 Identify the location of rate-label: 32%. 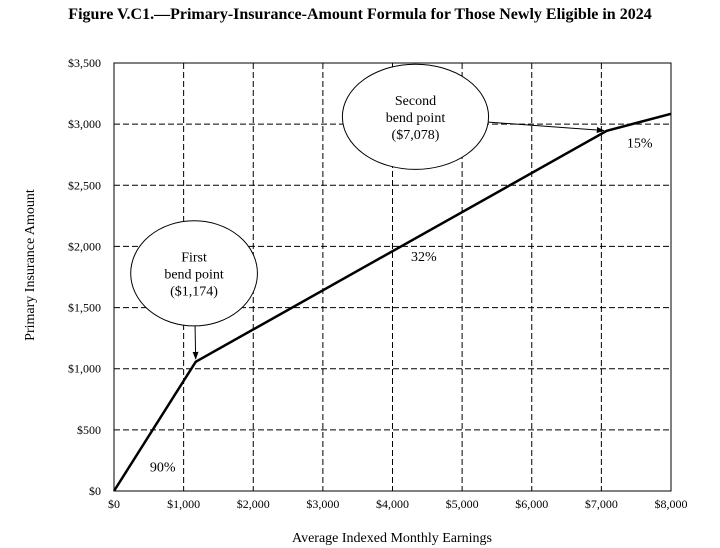
(424, 257).